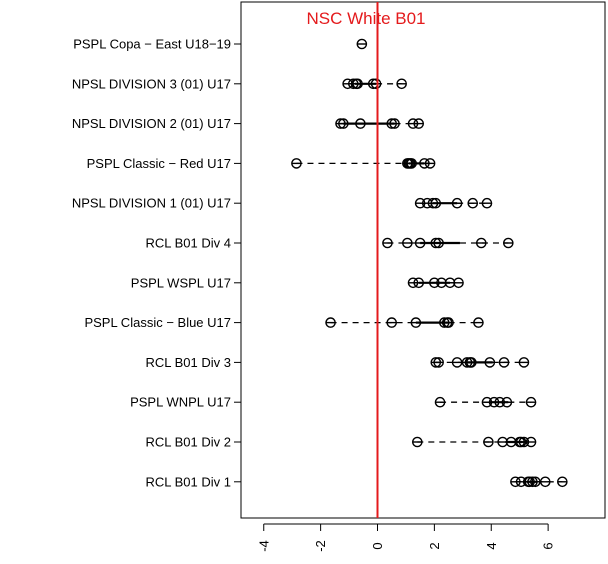 The image size is (608, 564). Describe the element at coordinates (189, 442) in the screenshot. I see `category-label: RCL B01 Div 2` at that location.